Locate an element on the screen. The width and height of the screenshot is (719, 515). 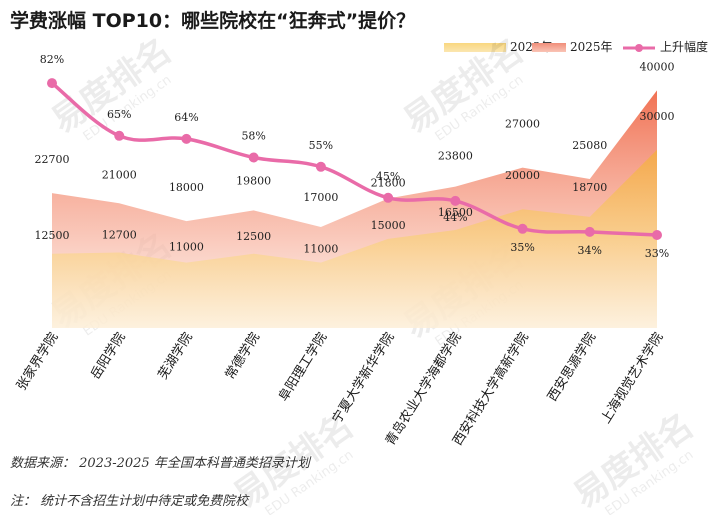
category-label-7: 西安科技大学高新学院 is located at coordinates (490, 389).